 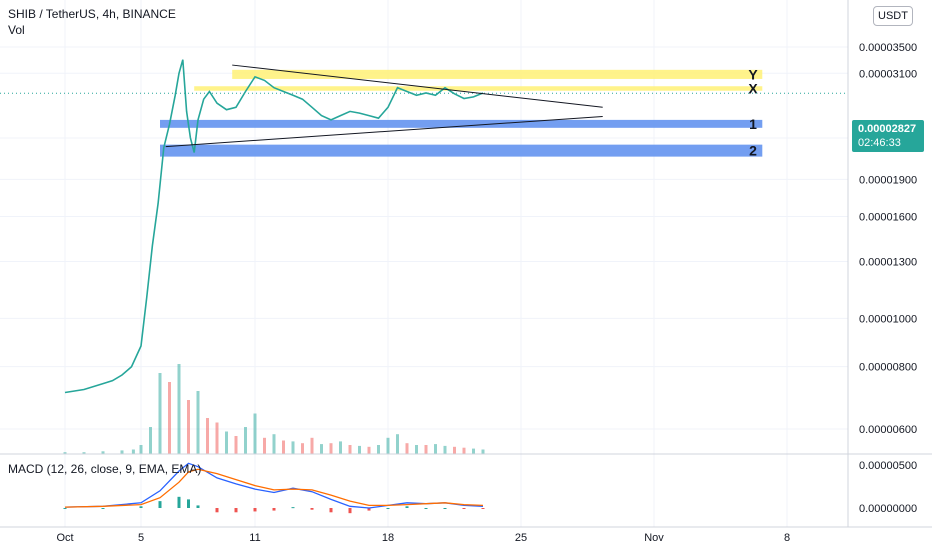 What do you see at coordinates (887, 129) in the screenshot?
I see `current-price-value: 0.00002827` at bounding box center [887, 129].